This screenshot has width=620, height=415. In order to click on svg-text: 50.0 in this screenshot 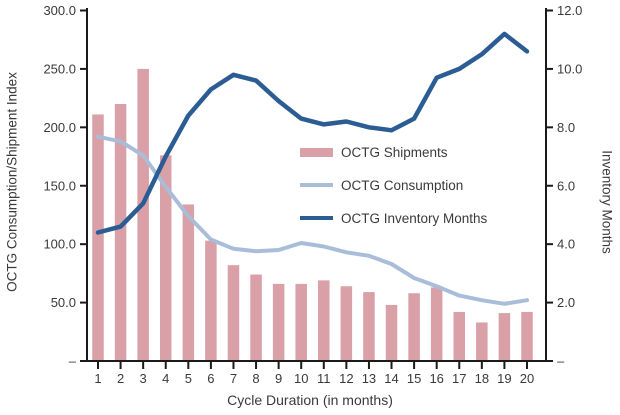, I will do `click(63, 302)`.